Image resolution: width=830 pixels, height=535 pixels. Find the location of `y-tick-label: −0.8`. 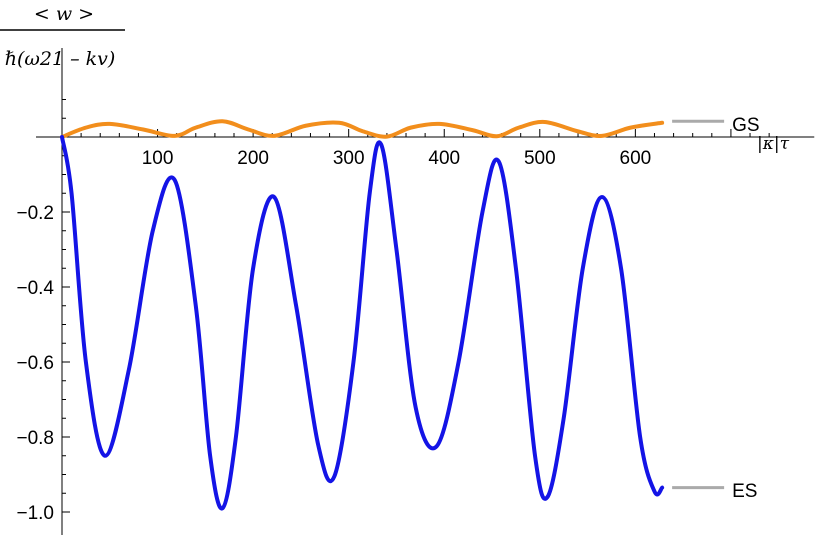

y-tick-label: −0.8 is located at coordinates (35, 438).